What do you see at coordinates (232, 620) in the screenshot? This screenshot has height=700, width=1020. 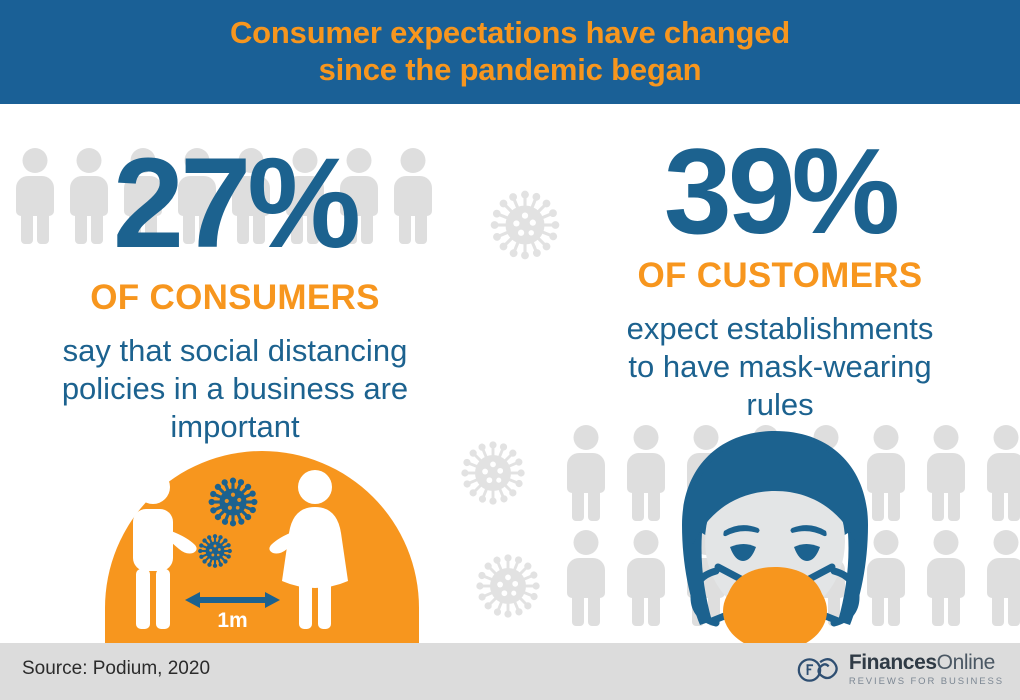 I see `distance-label: 1m` at bounding box center [232, 620].